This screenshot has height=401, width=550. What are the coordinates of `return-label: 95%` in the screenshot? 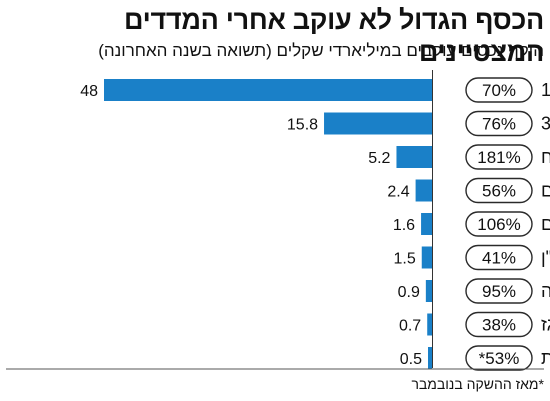 It's located at (499, 291).